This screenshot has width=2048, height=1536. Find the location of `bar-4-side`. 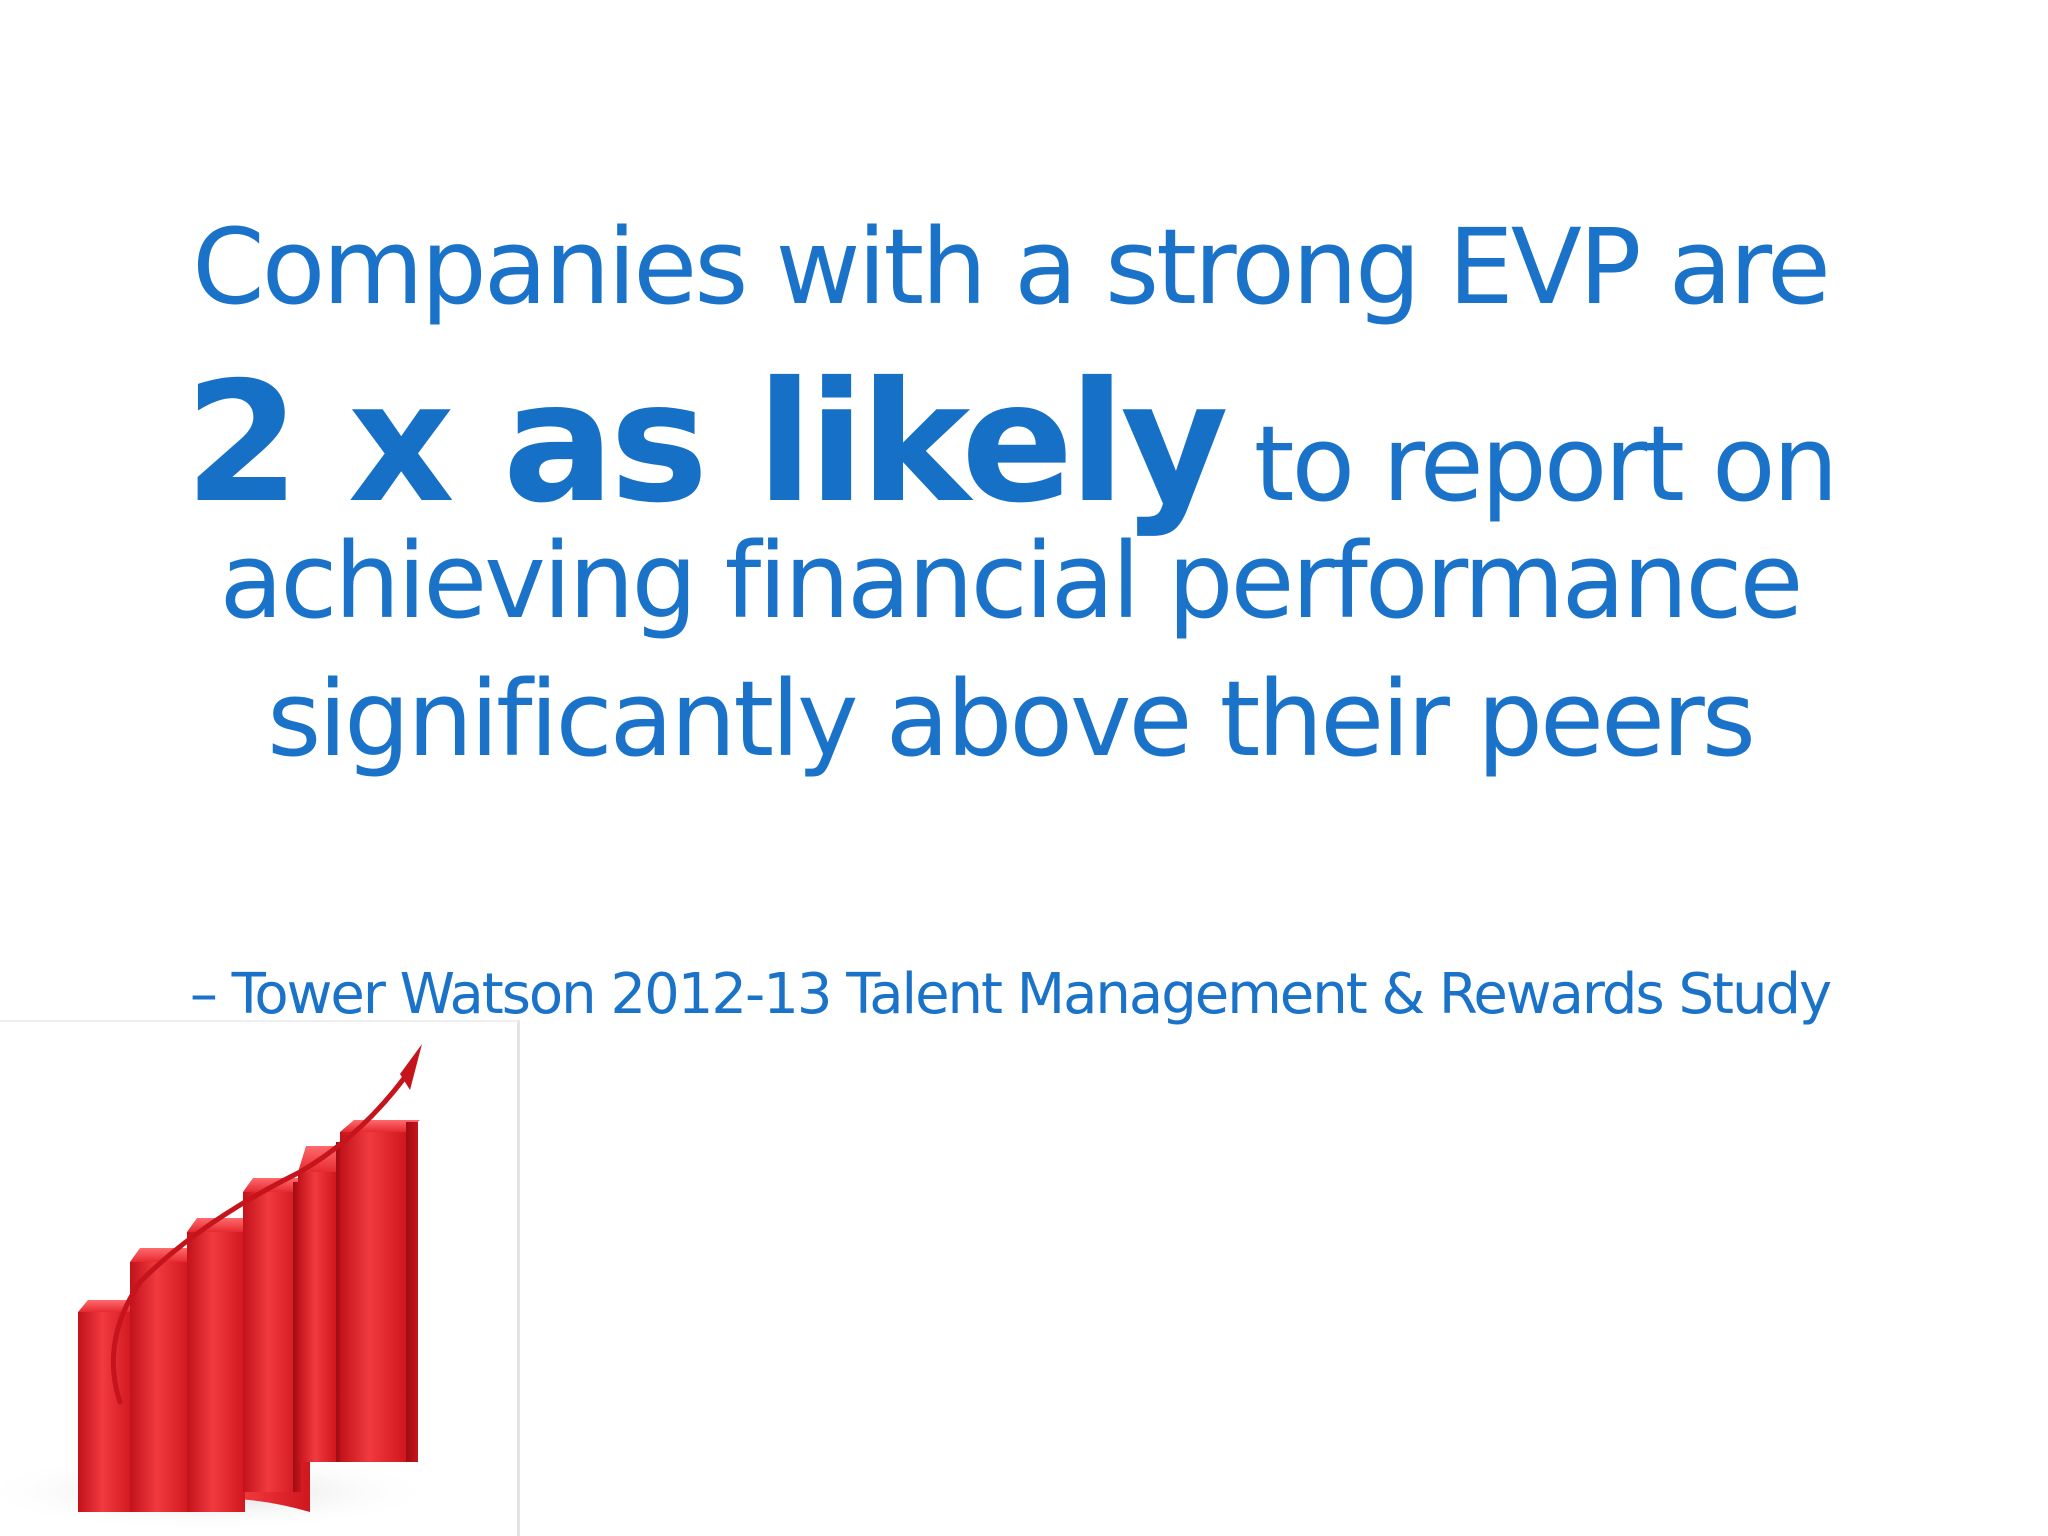

bar-4-side is located at coordinates (297, 1337).